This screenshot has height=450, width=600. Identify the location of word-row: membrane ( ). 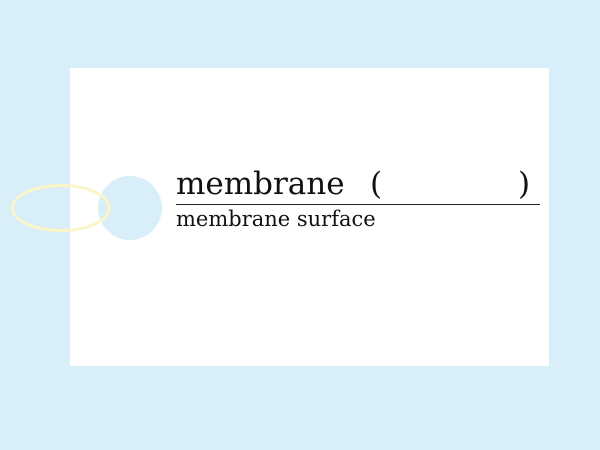
(358, 184).